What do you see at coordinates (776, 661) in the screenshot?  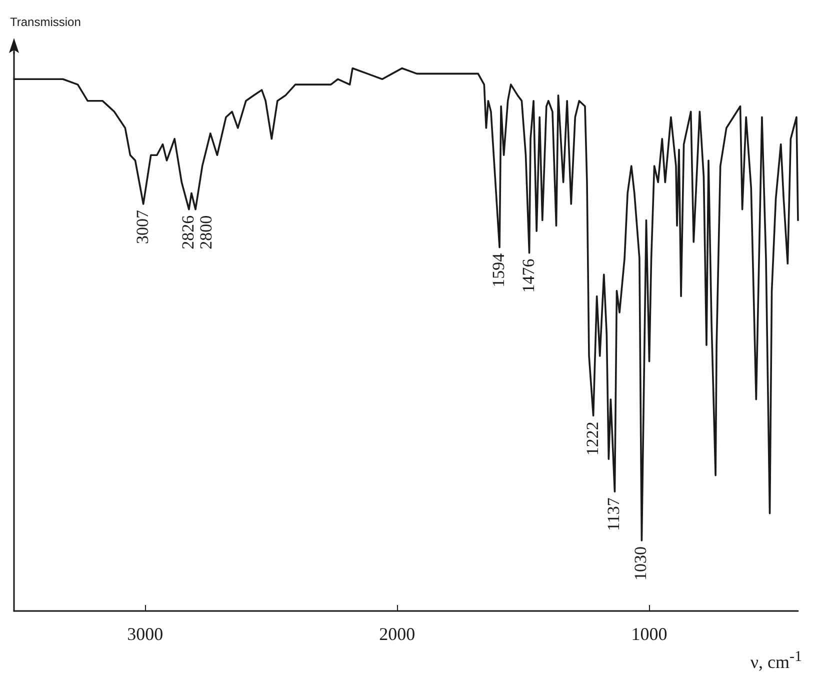 I see `x-axis-title: ν, cm$^{-1}$` at bounding box center [776, 661].